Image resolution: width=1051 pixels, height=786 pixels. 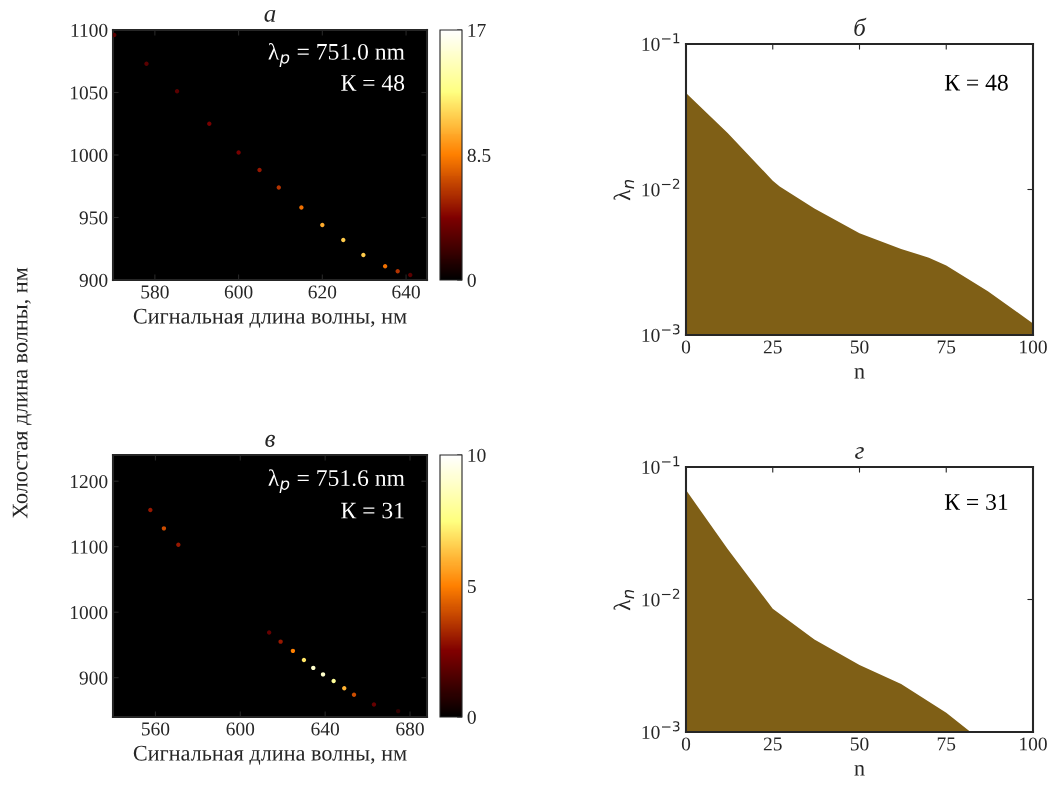 I want to click on color-bar-label: 5, so click(x=471, y=586).